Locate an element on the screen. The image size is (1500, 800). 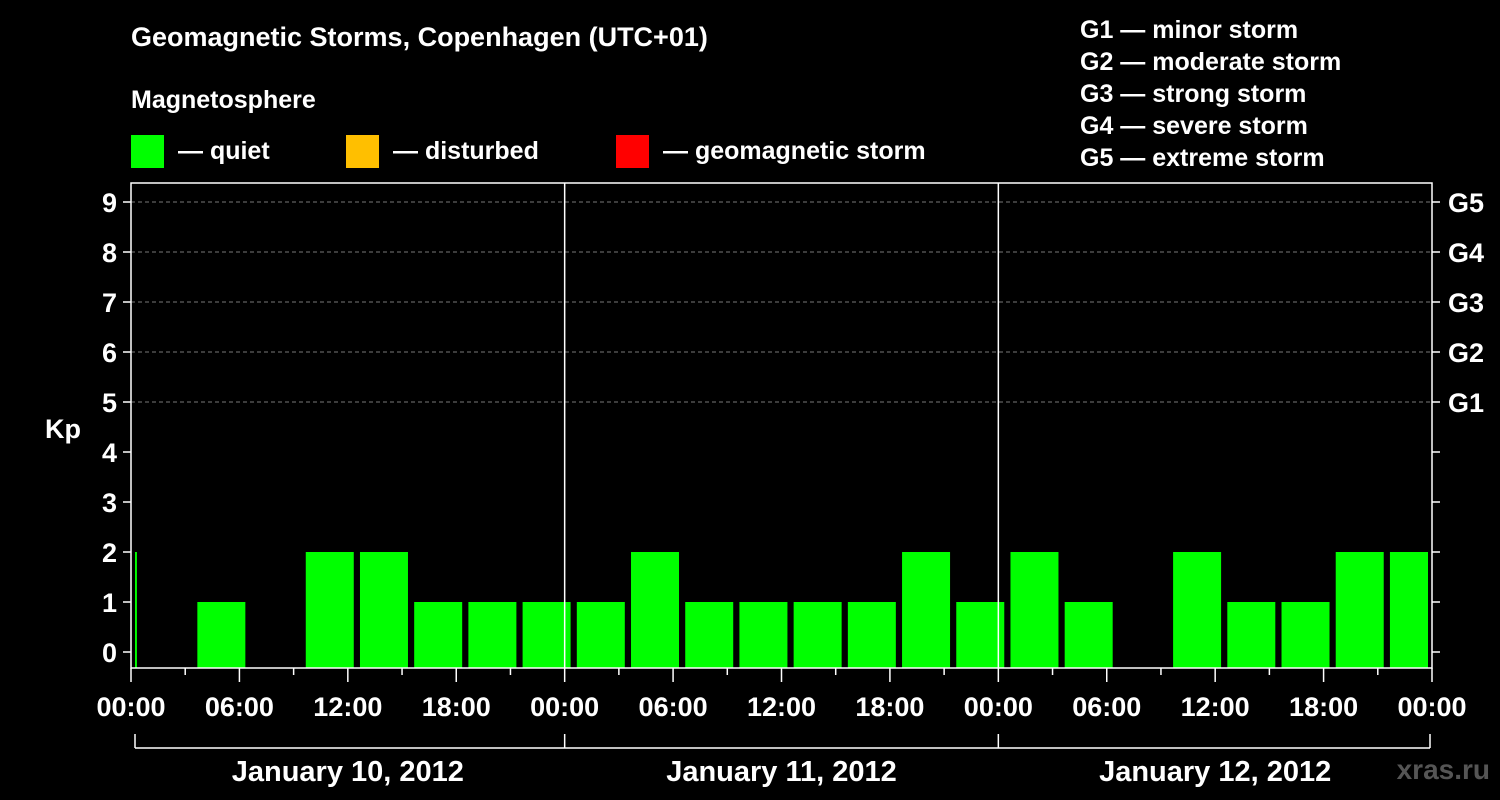
storm-level-g1: G1 — minor storm is located at coordinates (1189, 30).